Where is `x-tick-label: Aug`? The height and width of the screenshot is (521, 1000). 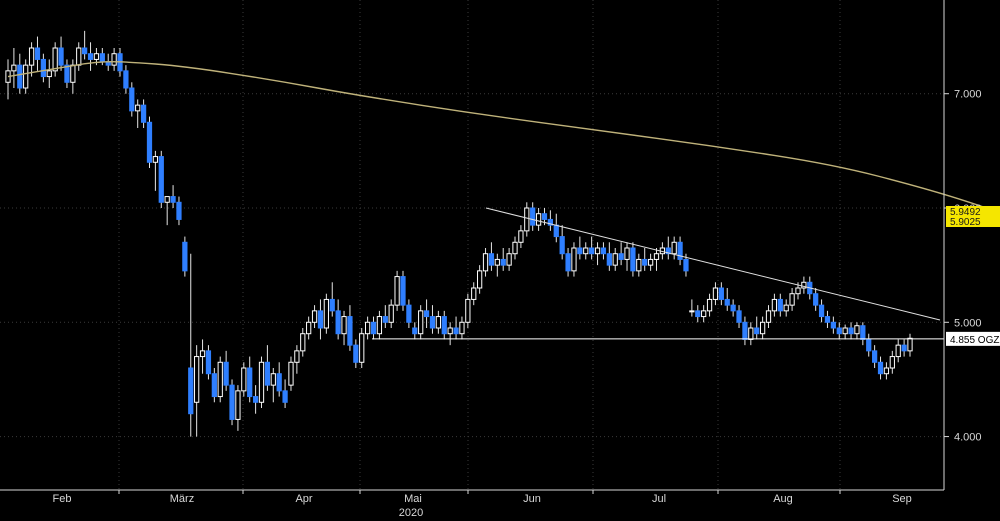 x-tick-label: Aug is located at coordinates (783, 499).